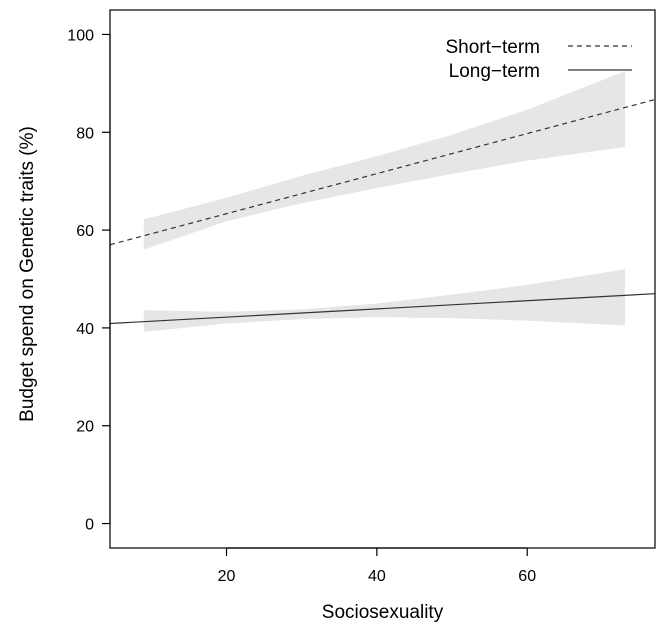  What do you see at coordinates (538, 59) in the screenshot?
I see `legend: Short−term Long−term` at bounding box center [538, 59].